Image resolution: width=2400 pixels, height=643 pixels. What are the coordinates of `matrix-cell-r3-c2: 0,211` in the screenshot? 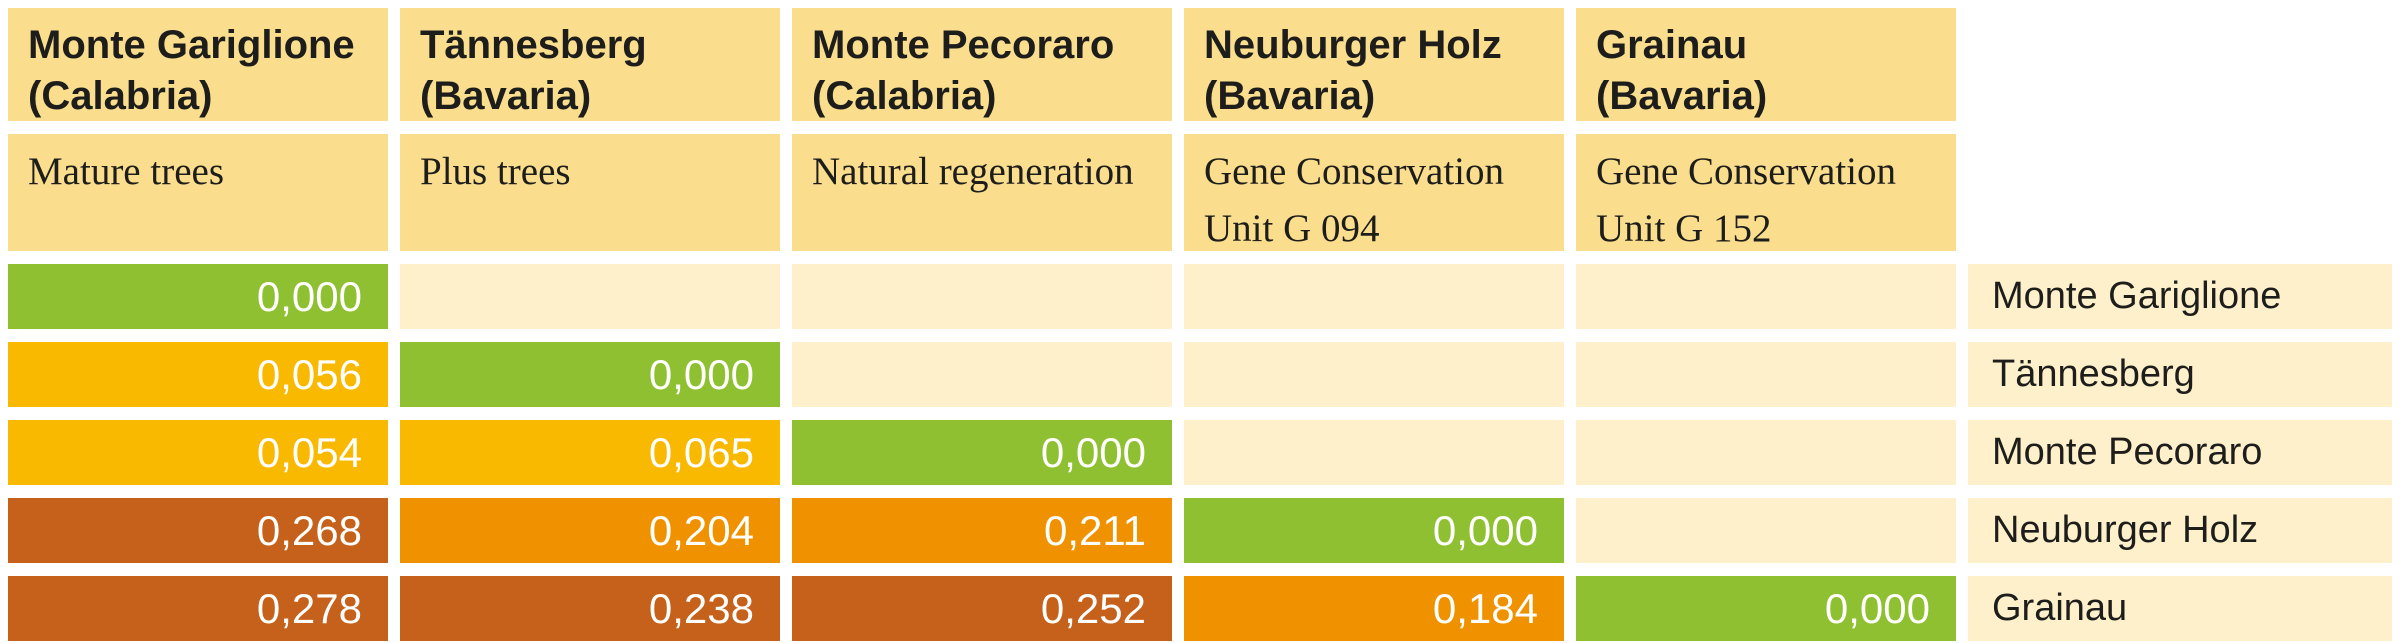 It's located at (982, 530).